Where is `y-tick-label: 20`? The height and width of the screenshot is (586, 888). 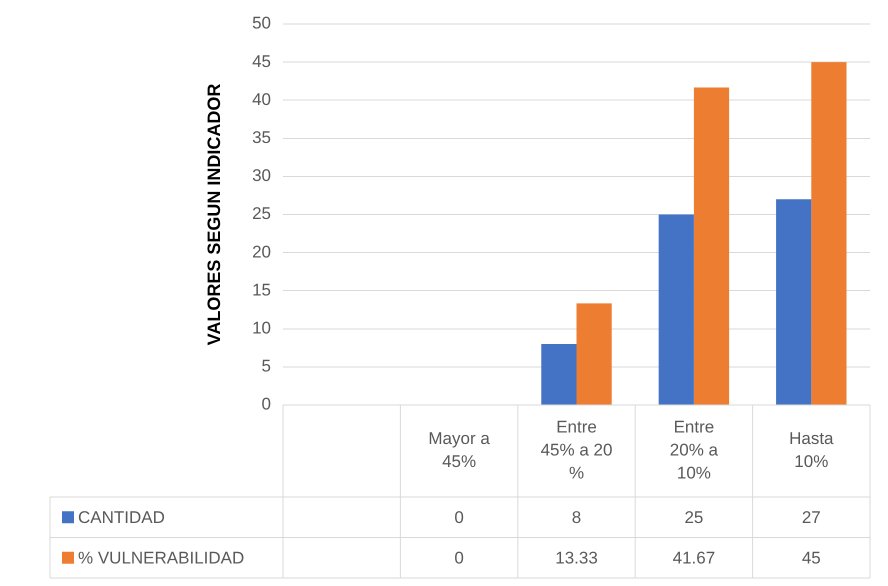 y-tick-label: 20 is located at coordinates (261, 252).